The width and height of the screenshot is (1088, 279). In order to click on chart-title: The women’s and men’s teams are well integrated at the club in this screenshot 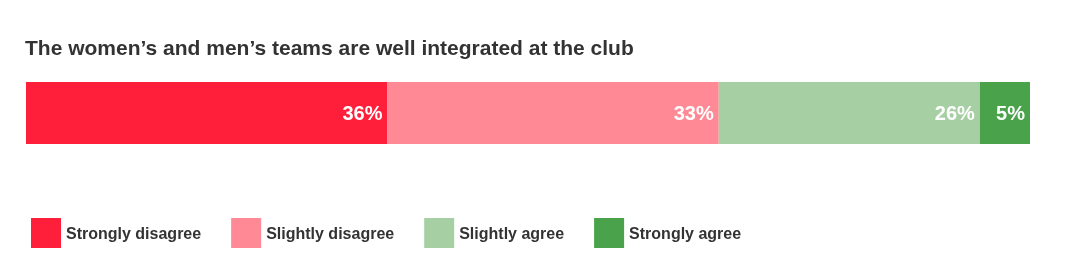, I will do `click(329, 47)`.